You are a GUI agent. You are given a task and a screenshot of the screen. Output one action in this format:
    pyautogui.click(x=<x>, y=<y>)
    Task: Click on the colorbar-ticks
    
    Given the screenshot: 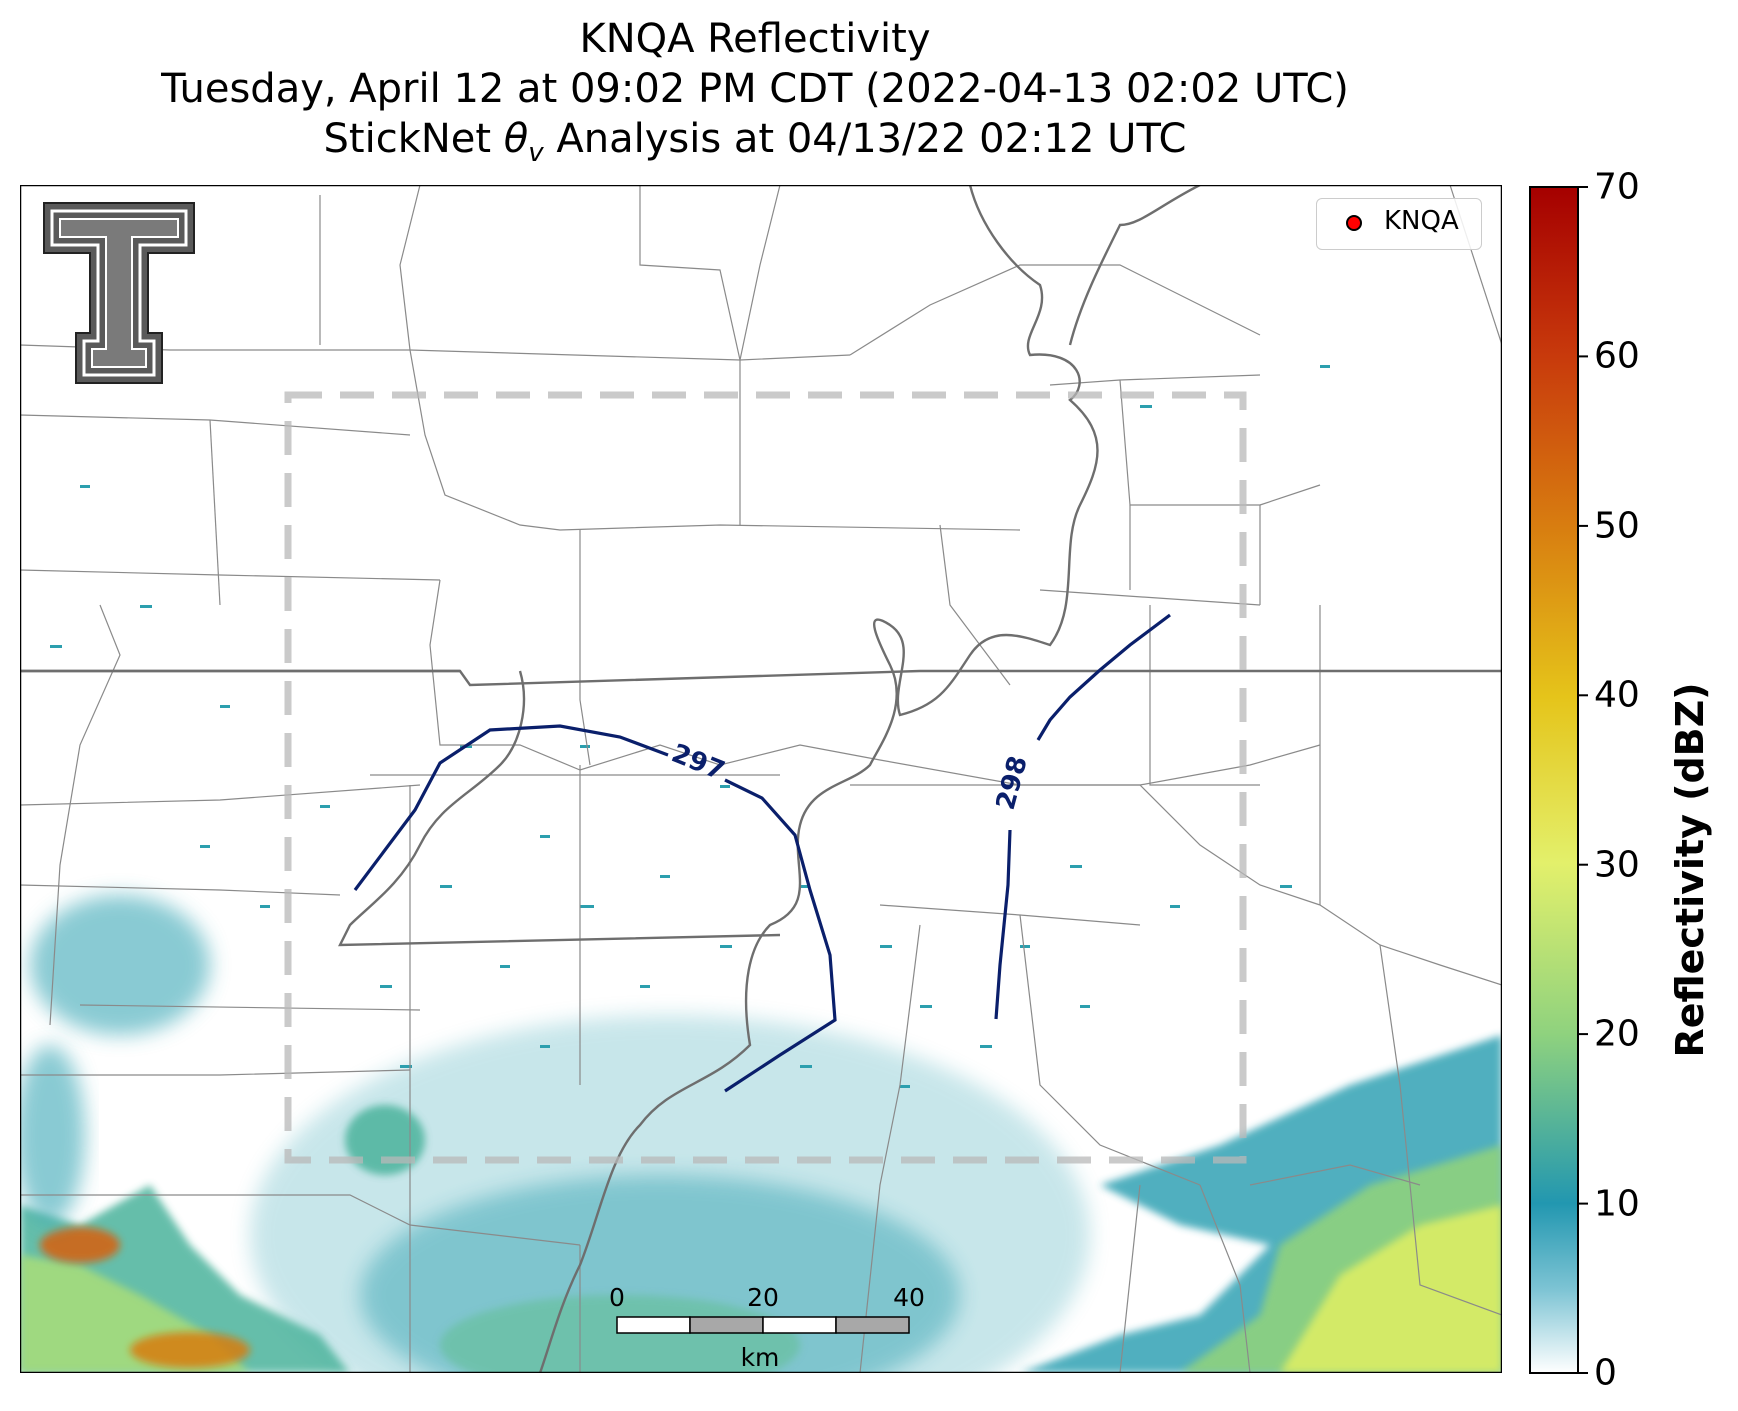 What is the action you would take?
    pyautogui.click(x=1583, y=780)
    